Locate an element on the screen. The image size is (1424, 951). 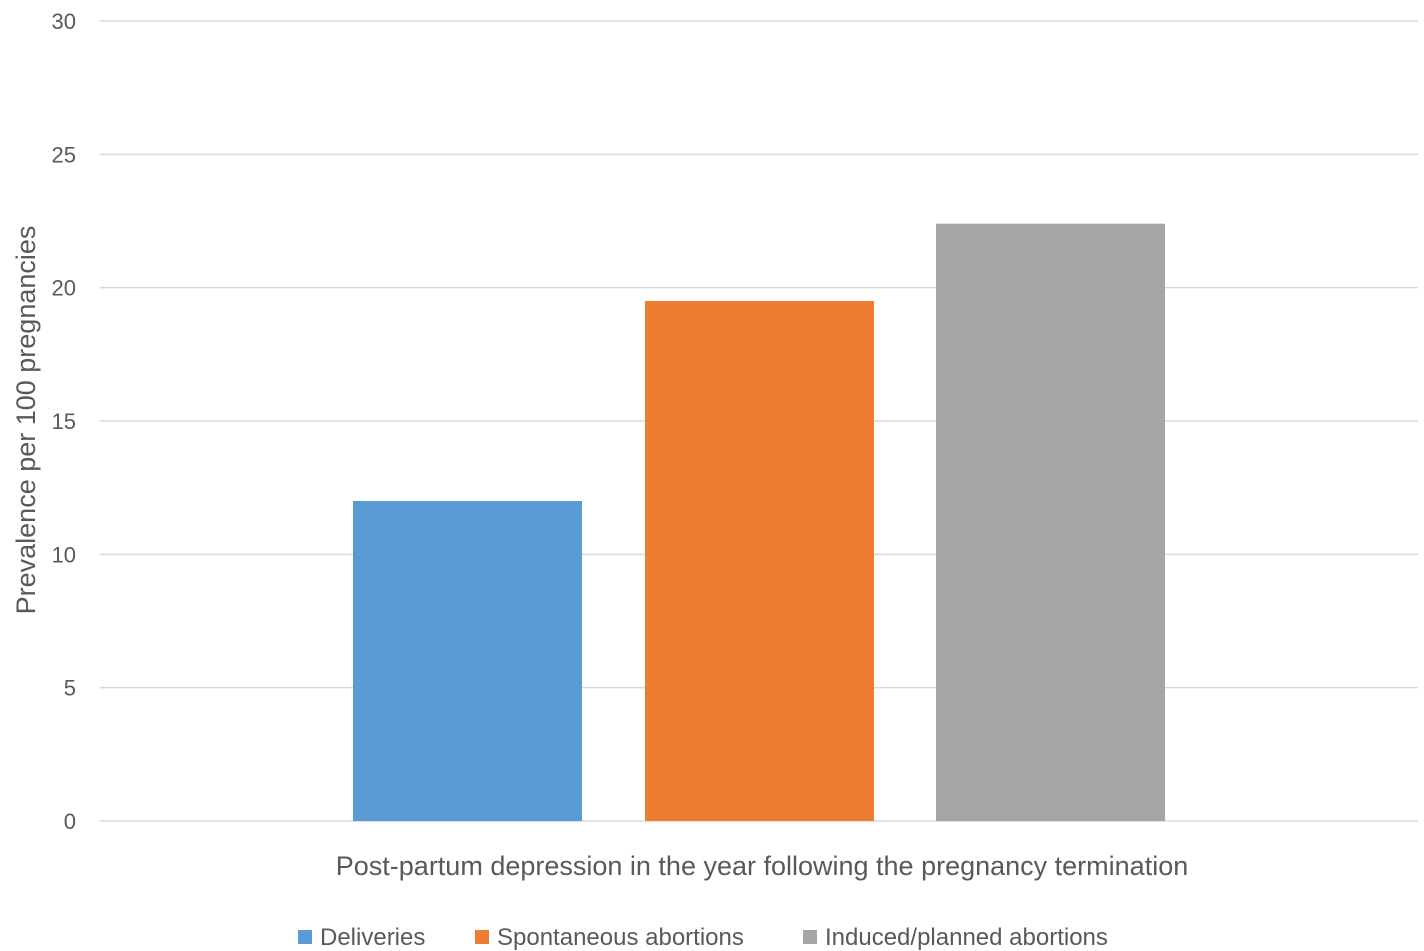
legend-item: Deliveries is located at coordinates (361, 937).